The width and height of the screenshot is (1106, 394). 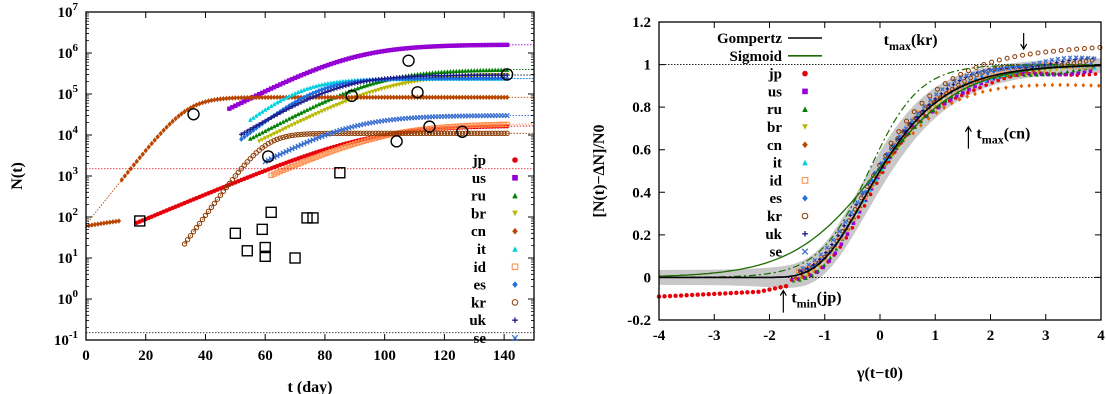 I want to click on left-series-ru, so click(x=391, y=104).